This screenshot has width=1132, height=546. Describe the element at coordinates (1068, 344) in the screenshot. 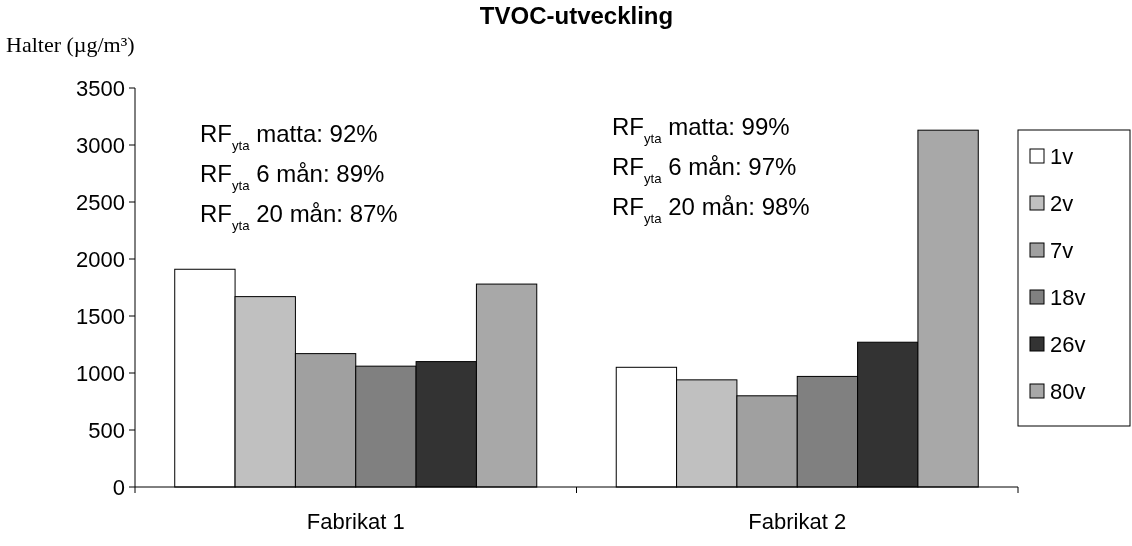

I see `legend-label: 26v` at that location.